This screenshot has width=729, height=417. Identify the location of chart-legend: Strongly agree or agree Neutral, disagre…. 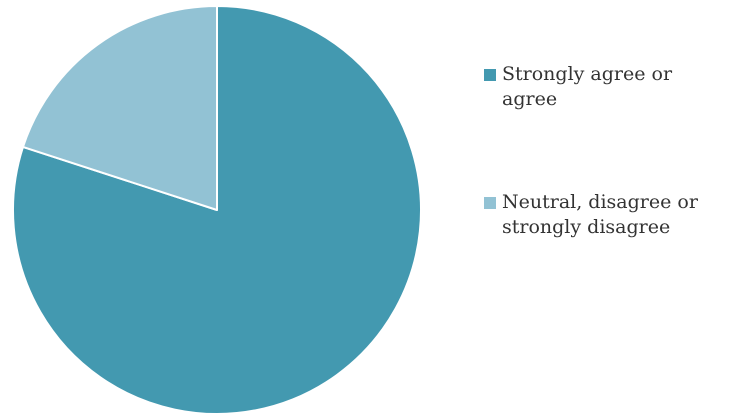
(606, 151).